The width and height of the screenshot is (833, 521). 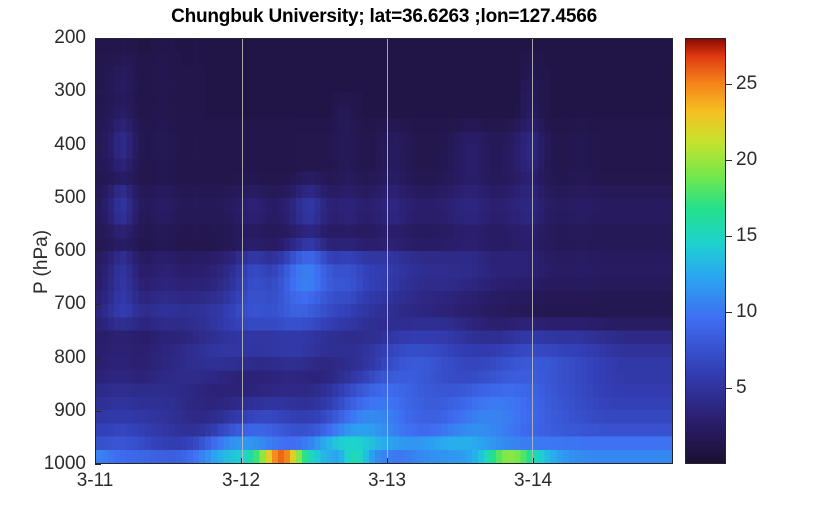 I want to click on colorbar-tick-label: 5, so click(x=741, y=387).